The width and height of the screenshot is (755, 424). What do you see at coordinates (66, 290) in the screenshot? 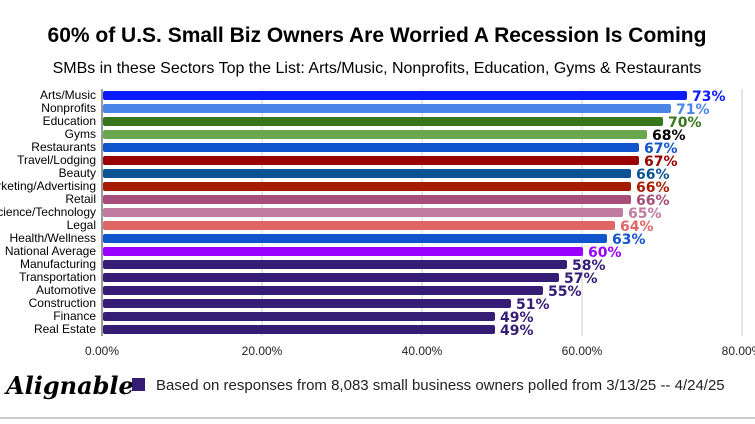
I see `category-label: Automotive` at bounding box center [66, 290].